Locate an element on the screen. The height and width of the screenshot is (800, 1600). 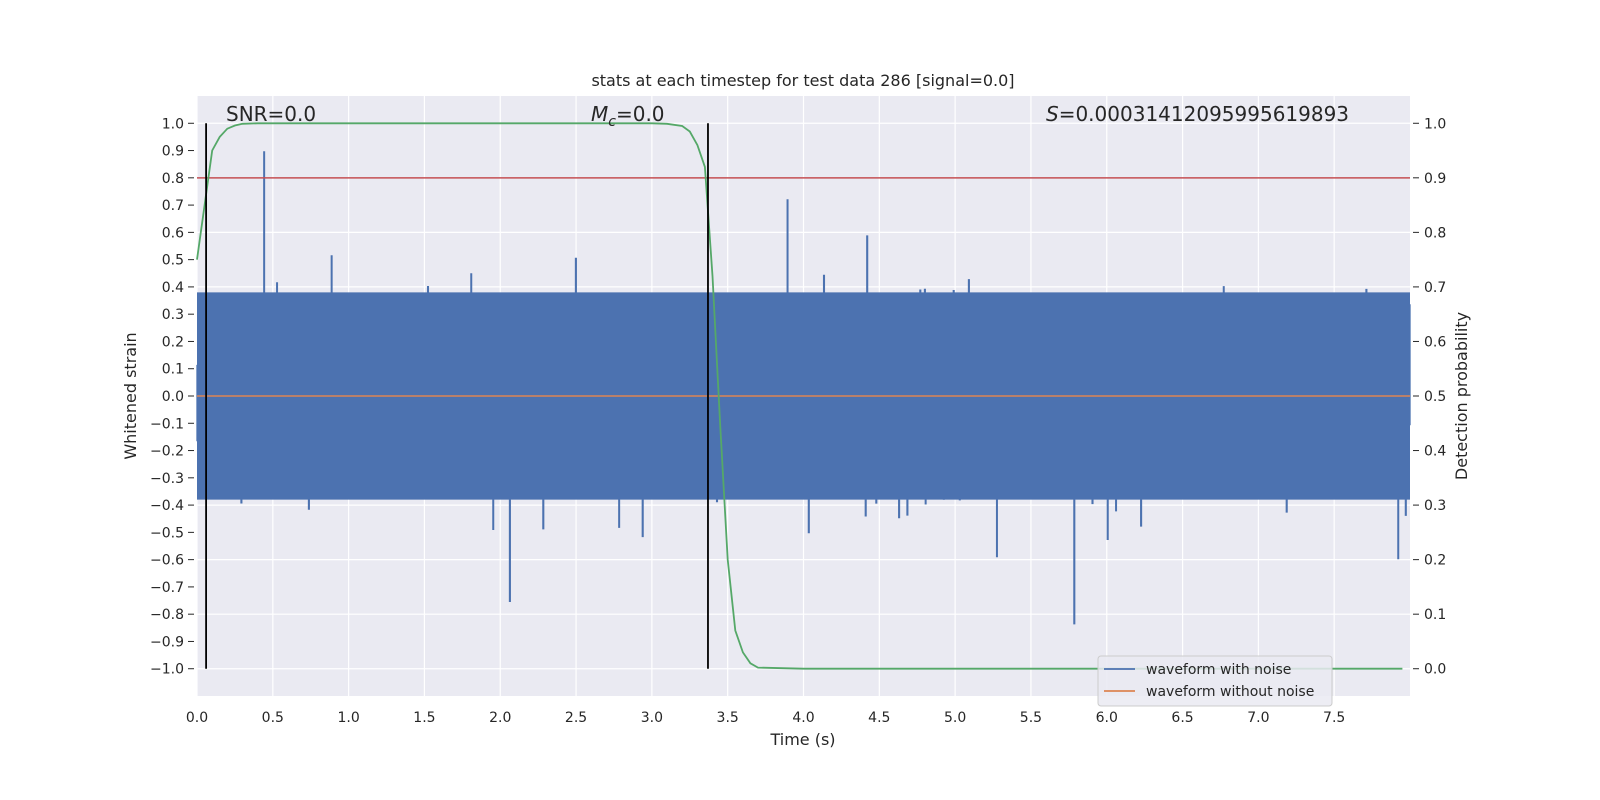
annotation-mc: Mc=0.0 is located at coordinates (628, 116).